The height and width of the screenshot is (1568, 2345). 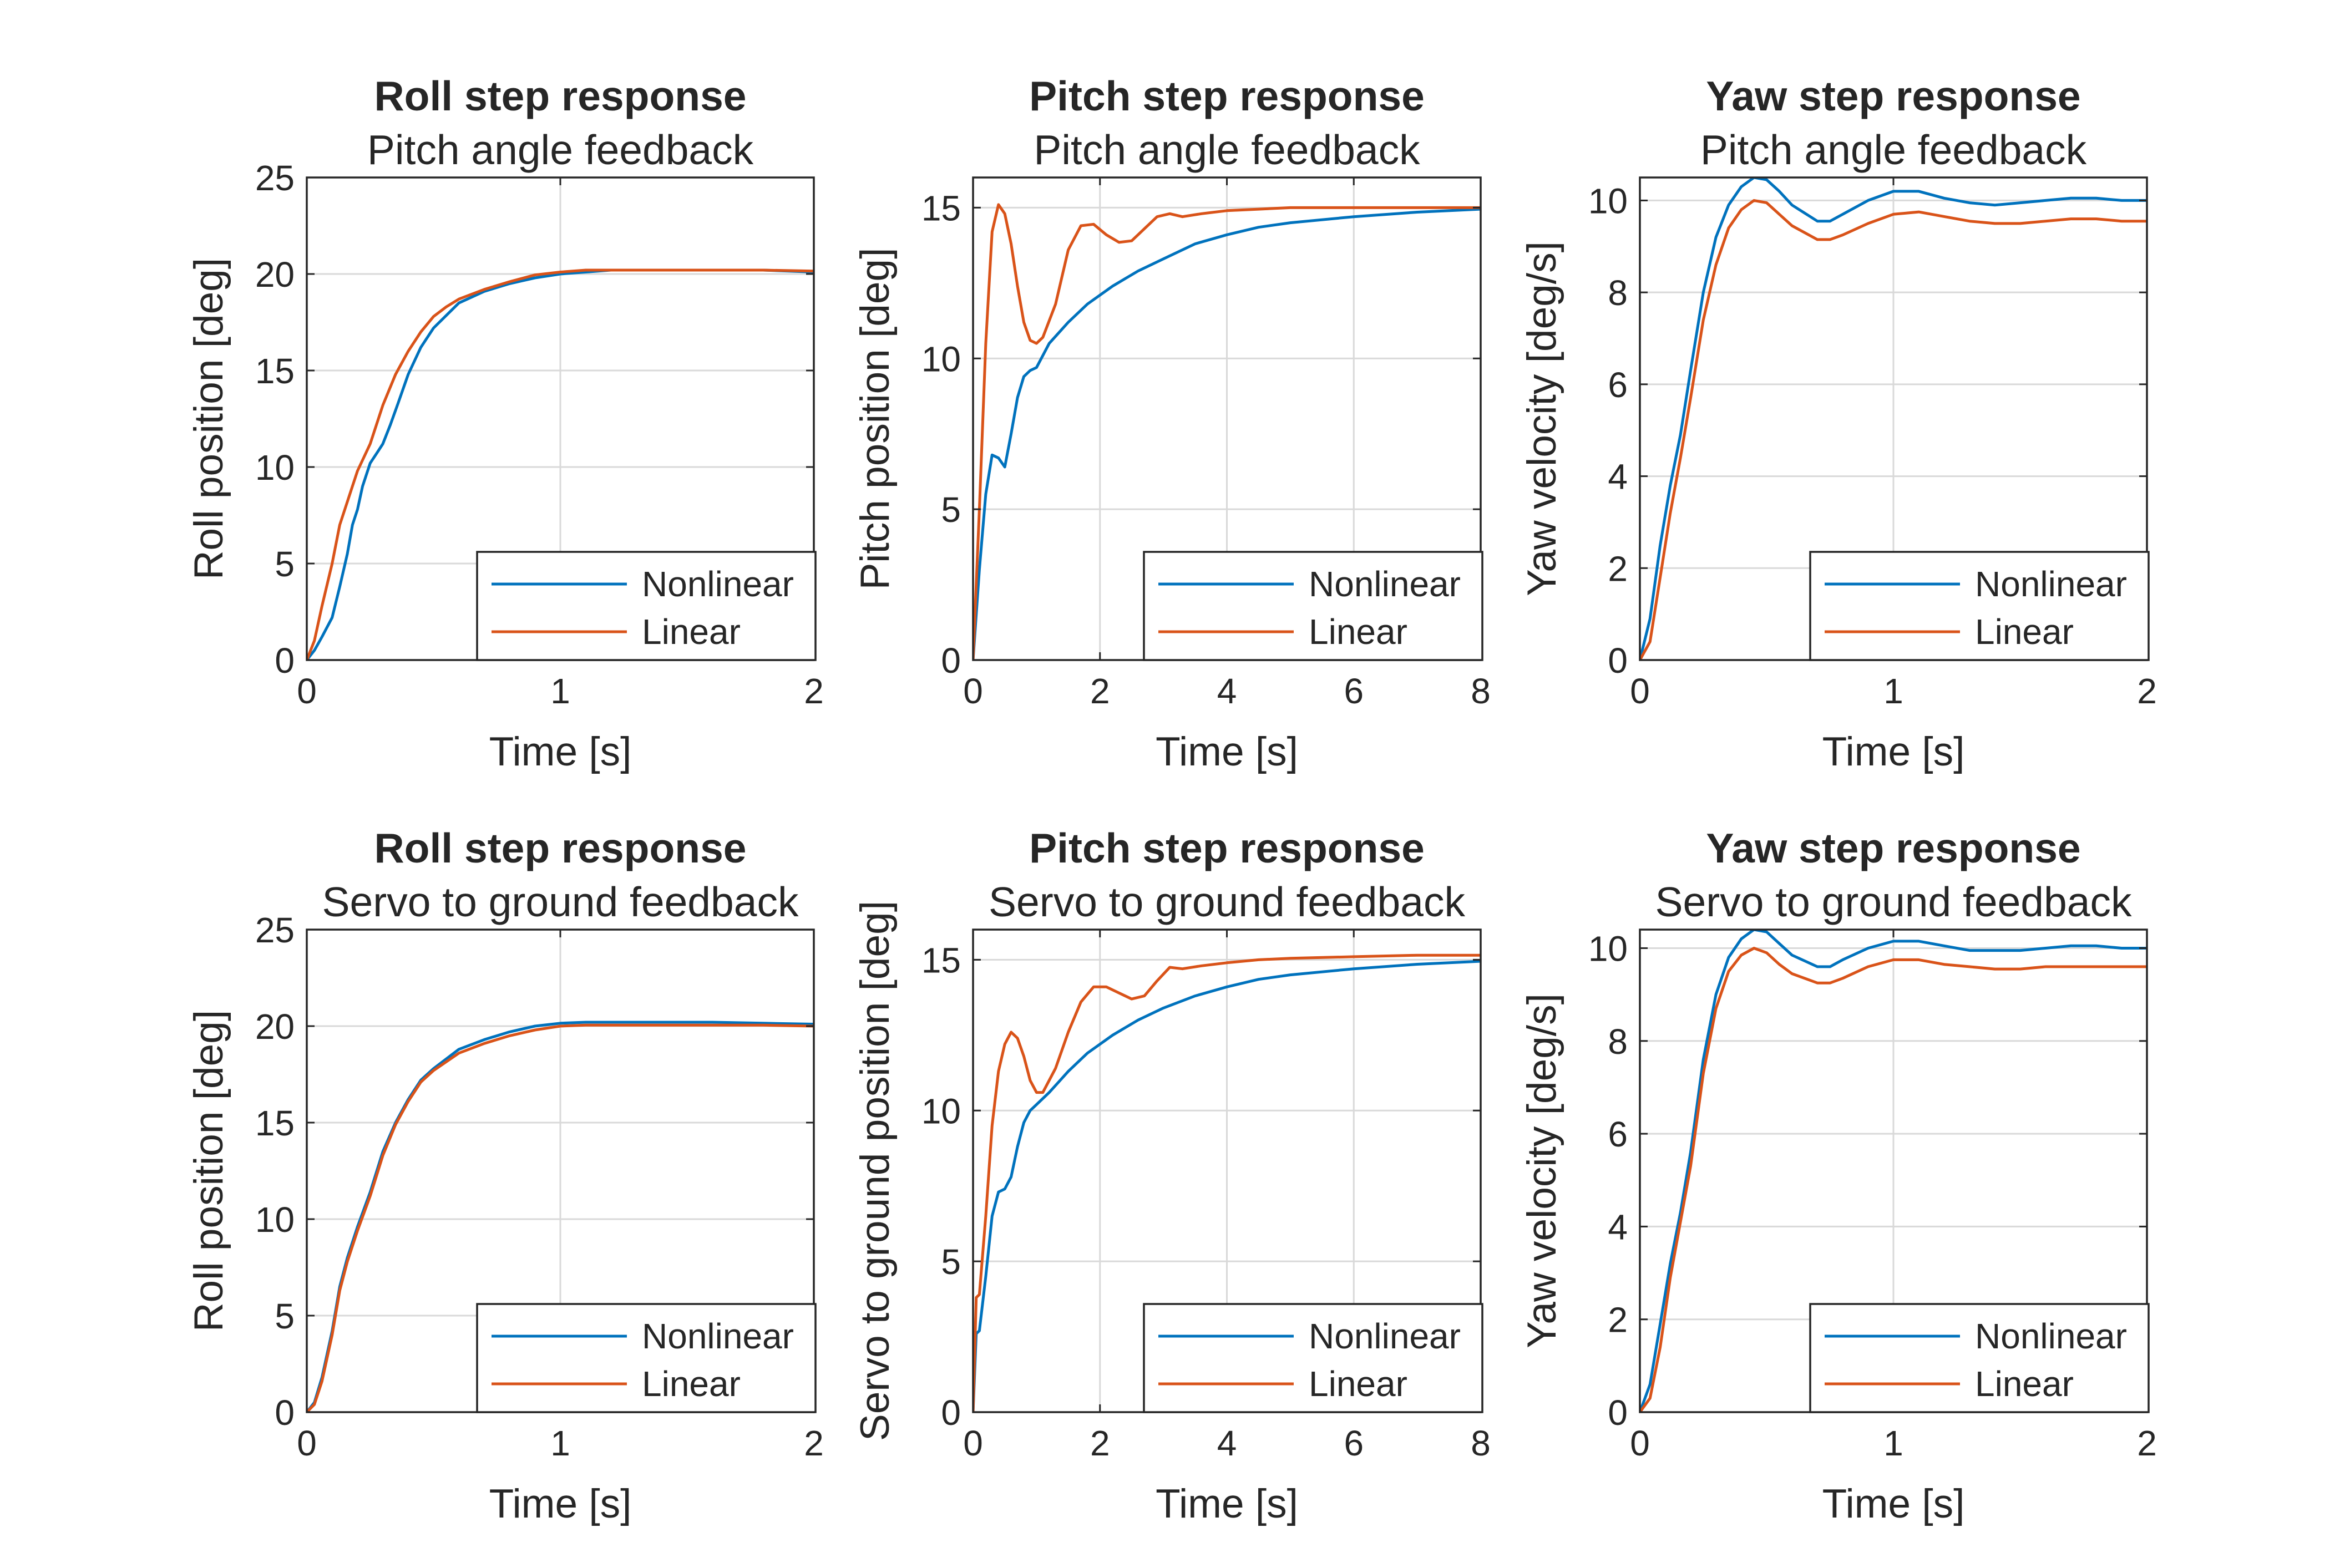 What do you see at coordinates (1227, 1443) in the screenshot?
I see `x-tick-label: 4` at bounding box center [1227, 1443].